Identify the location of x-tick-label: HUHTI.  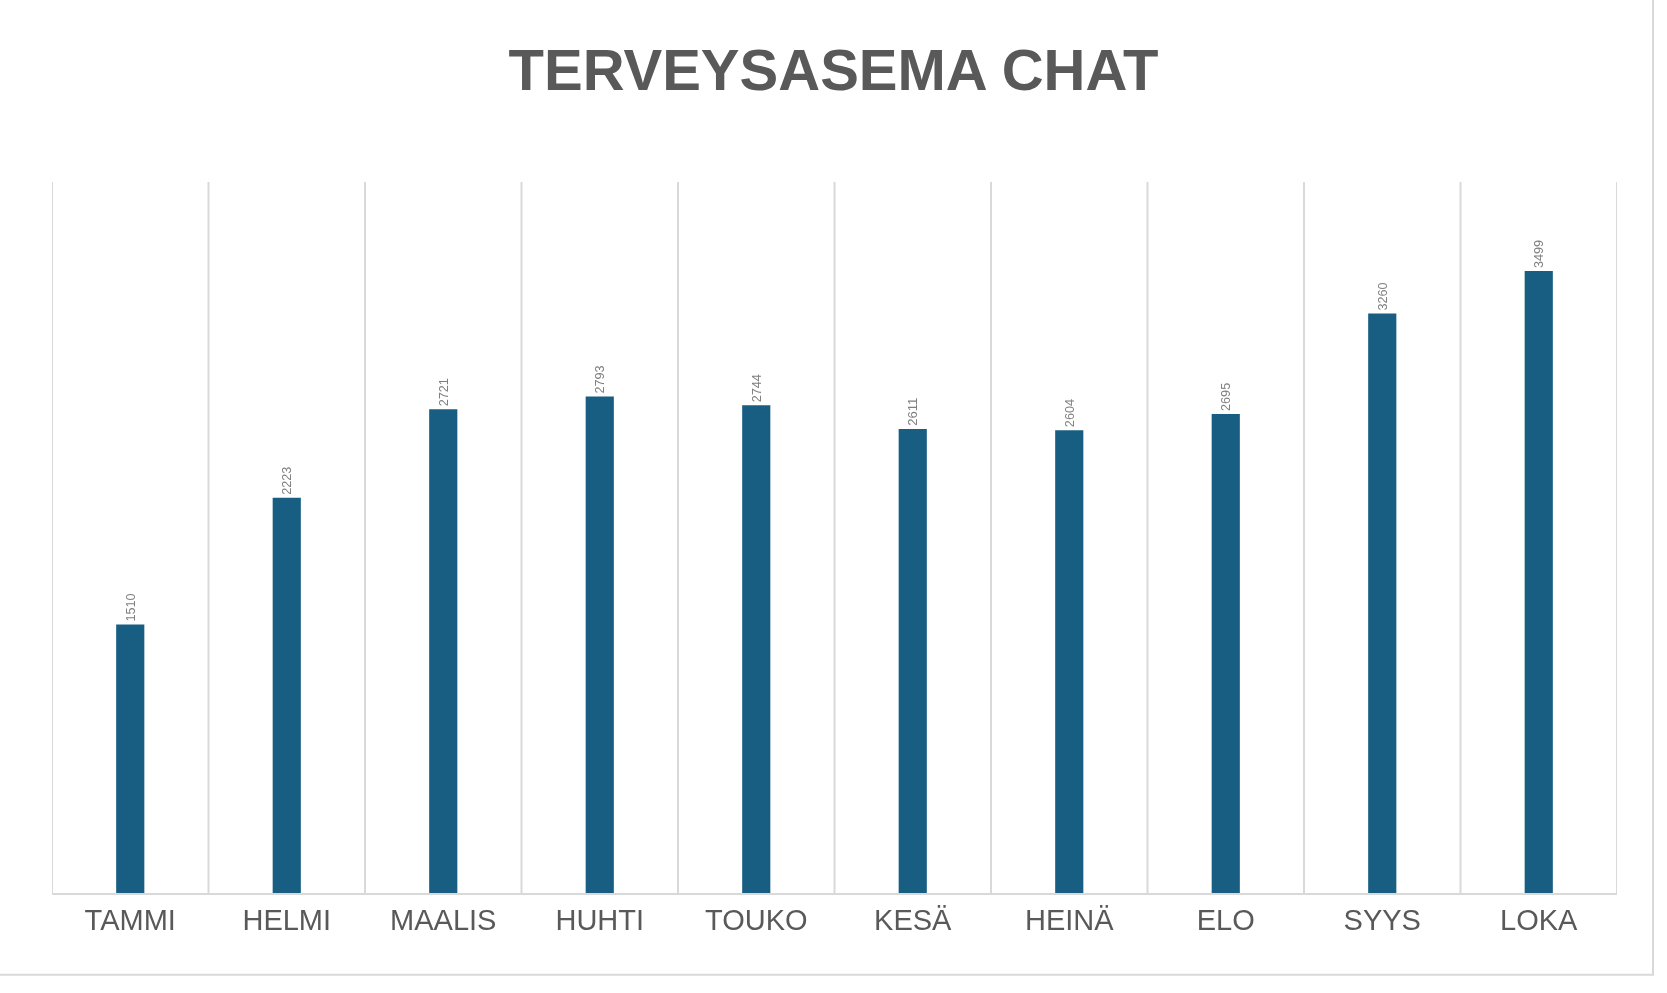
(600, 919).